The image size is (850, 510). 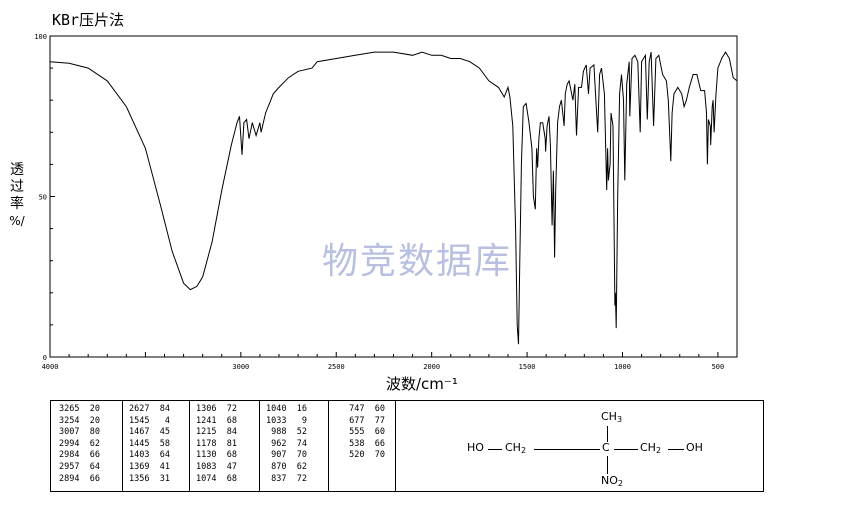 What do you see at coordinates (527, 367) in the screenshot?
I see `x-tick-label: 1500` at bounding box center [527, 367].